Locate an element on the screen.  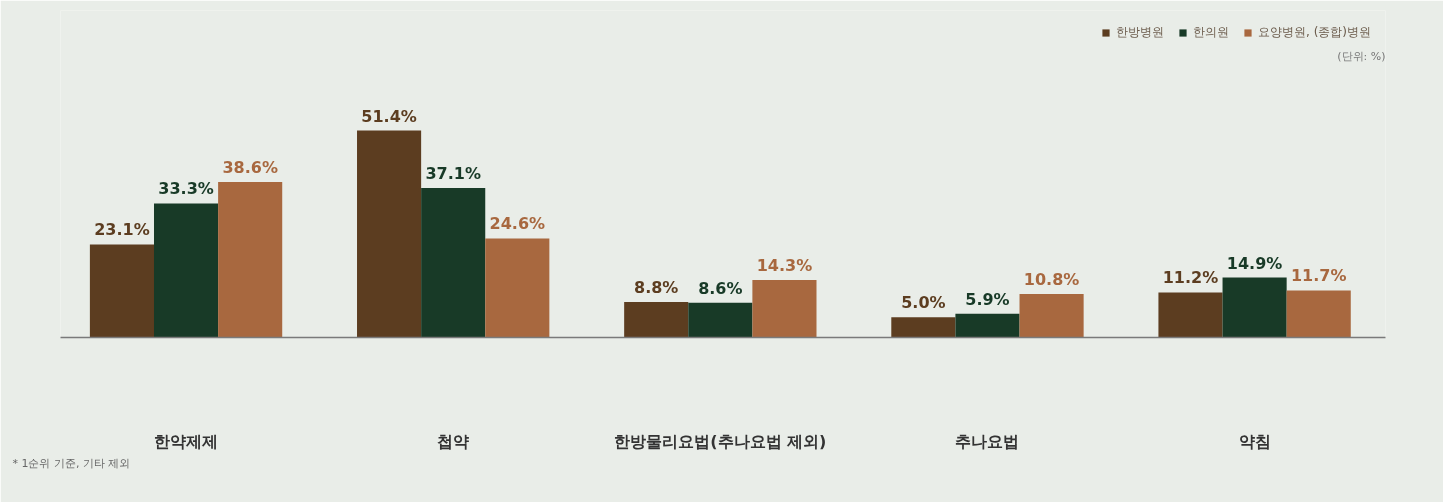
data-label: 38.6% is located at coordinates (250, 168).